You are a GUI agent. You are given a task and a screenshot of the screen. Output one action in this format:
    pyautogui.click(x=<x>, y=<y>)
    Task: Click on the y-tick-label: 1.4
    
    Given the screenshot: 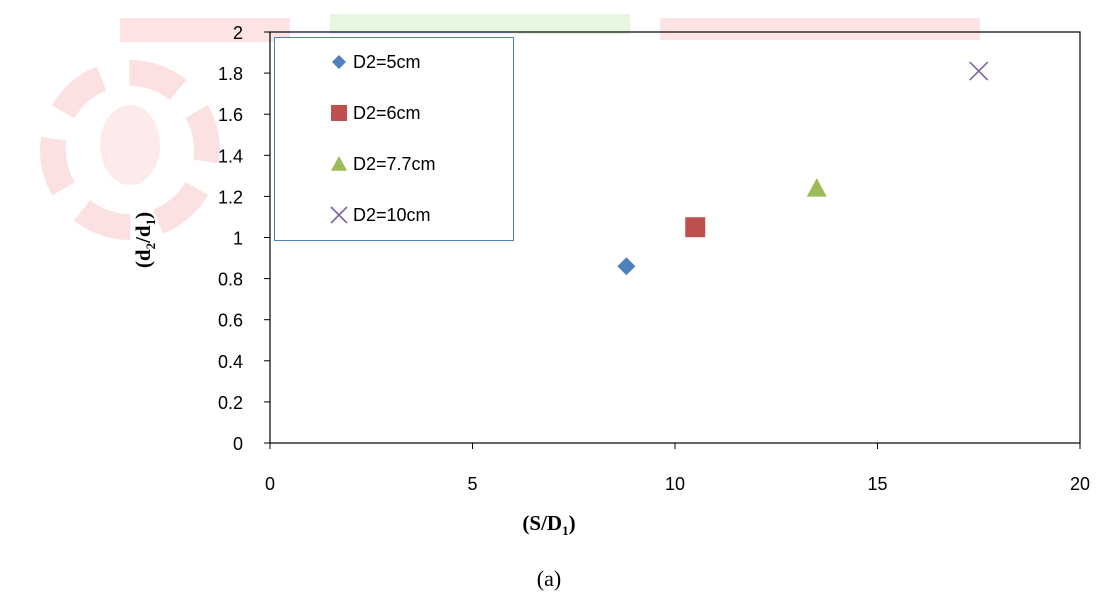 What is the action you would take?
    pyautogui.click(x=230, y=156)
    